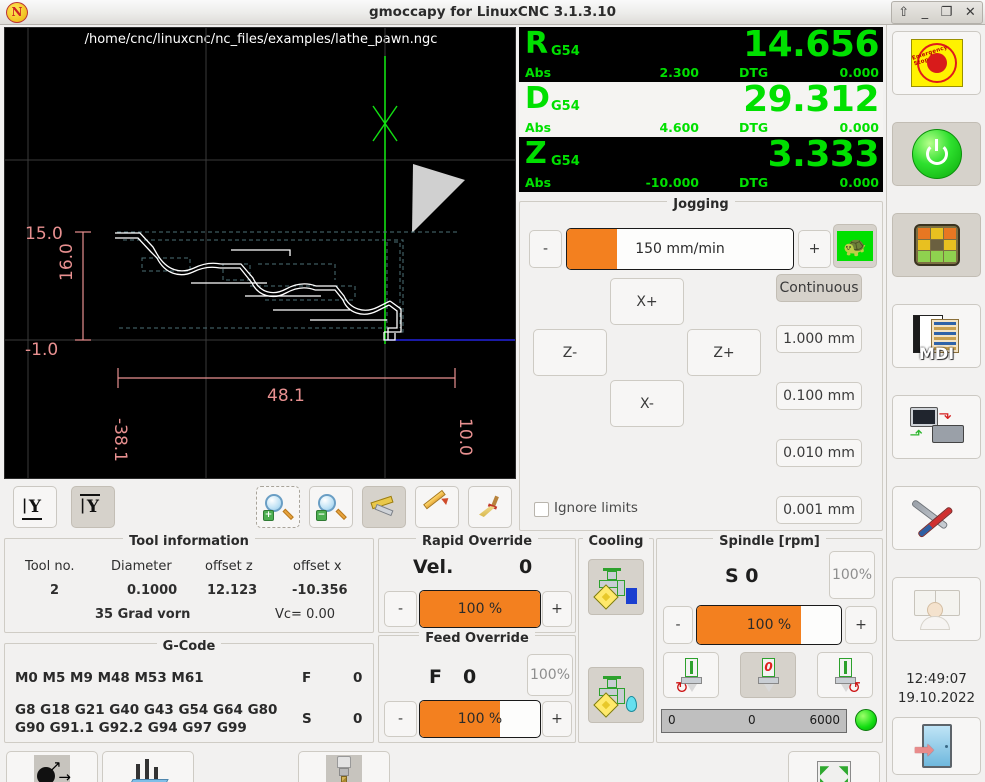  I want to click on spindle-override-slider: 100 %, so click(769, 625).